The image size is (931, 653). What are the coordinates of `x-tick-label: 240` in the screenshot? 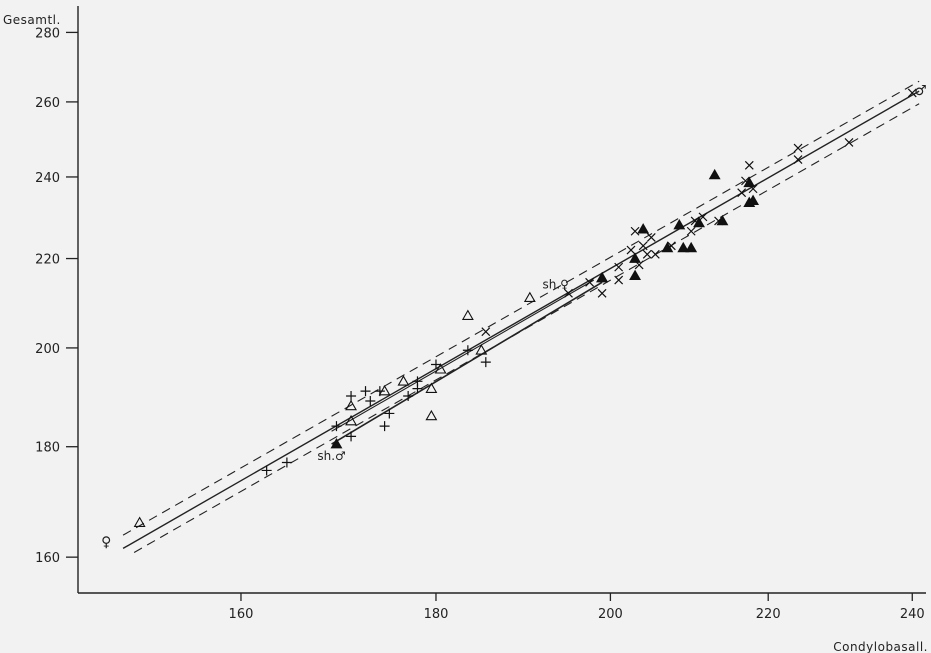 It's located at (912, 614).